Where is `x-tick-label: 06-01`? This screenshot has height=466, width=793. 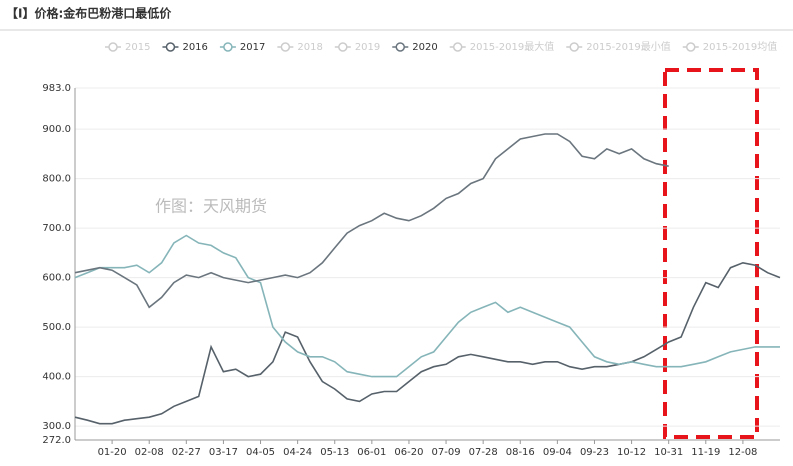
x-tick-label: 06-01 is located at coordinates (371, 452).